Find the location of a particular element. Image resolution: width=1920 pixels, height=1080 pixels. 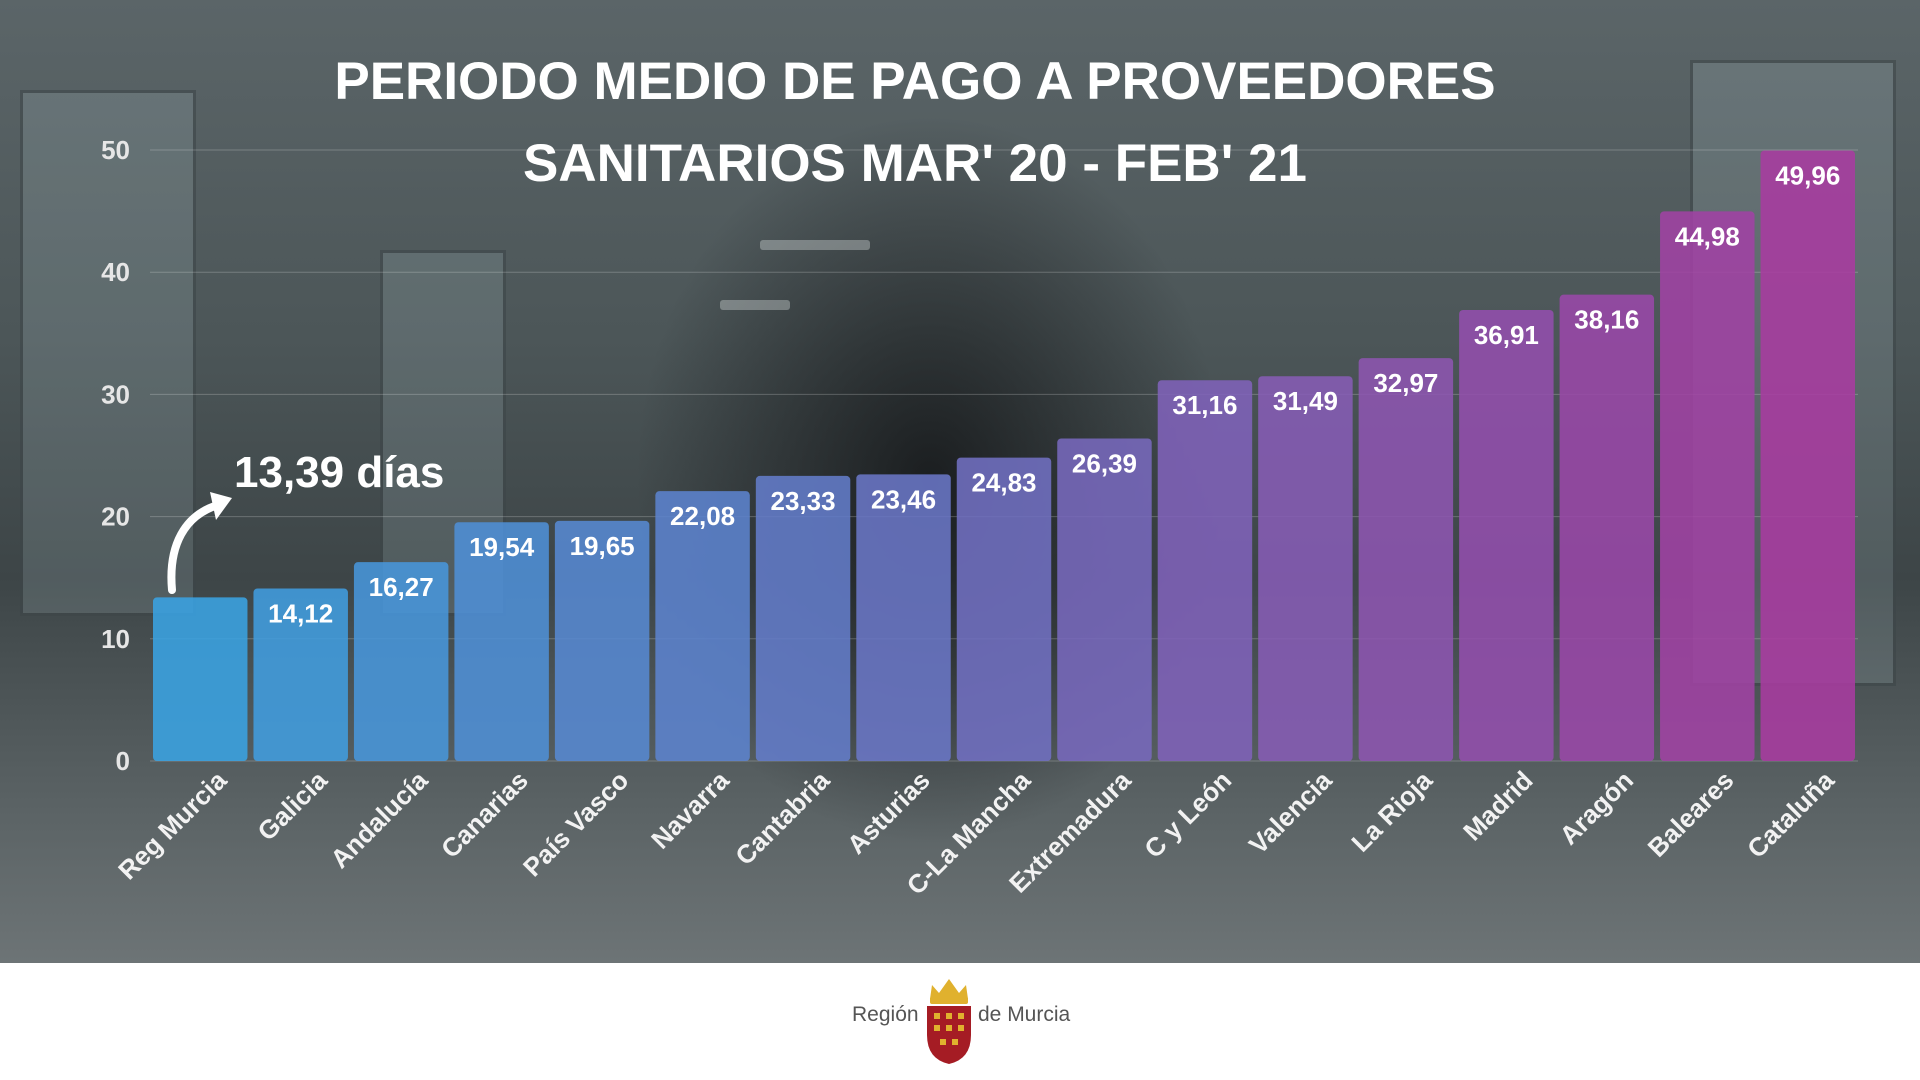

bar-catalu-a is located at coordinates (1807, 456).